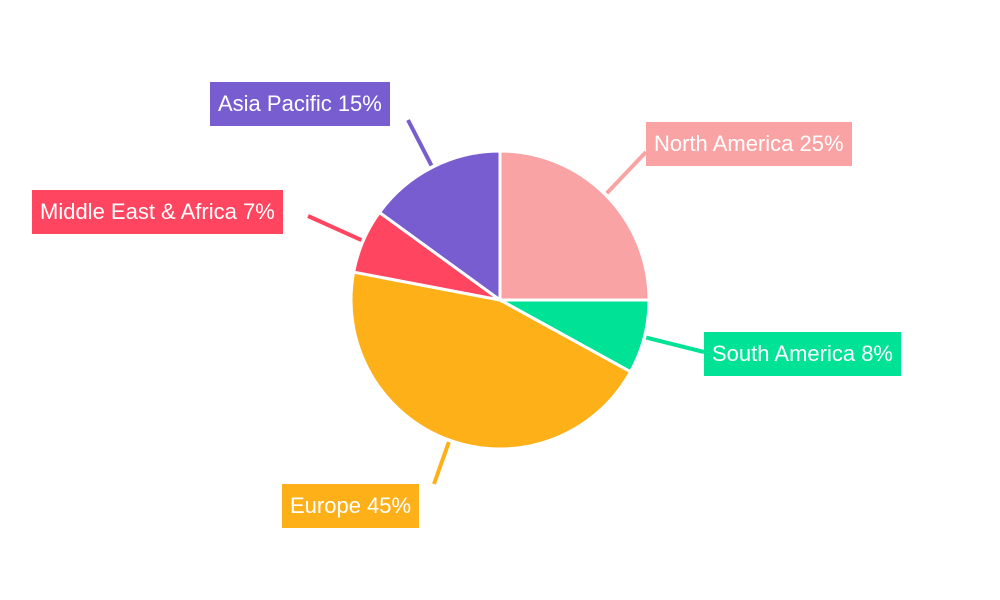  Describe the element at coordinates (574, 225) in the screenshot. I see `pie-slice-north-america` at that location.